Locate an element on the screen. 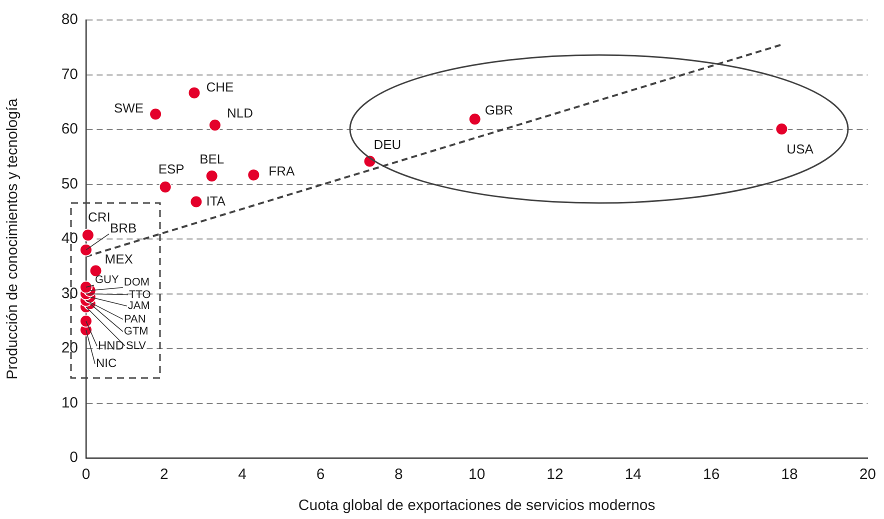  y-tick-label: 0 is located at coordinates (74, 457).